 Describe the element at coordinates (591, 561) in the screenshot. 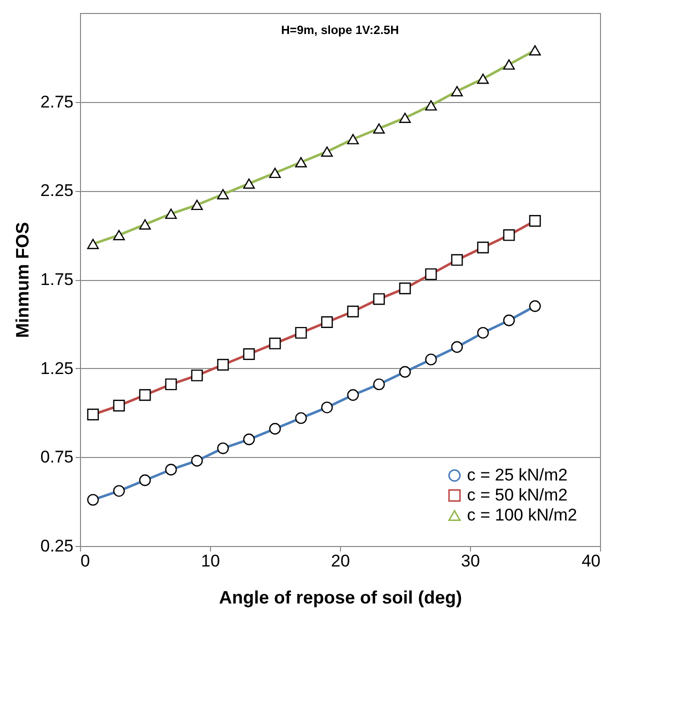

I see `x-tick-label: 40` at that location.